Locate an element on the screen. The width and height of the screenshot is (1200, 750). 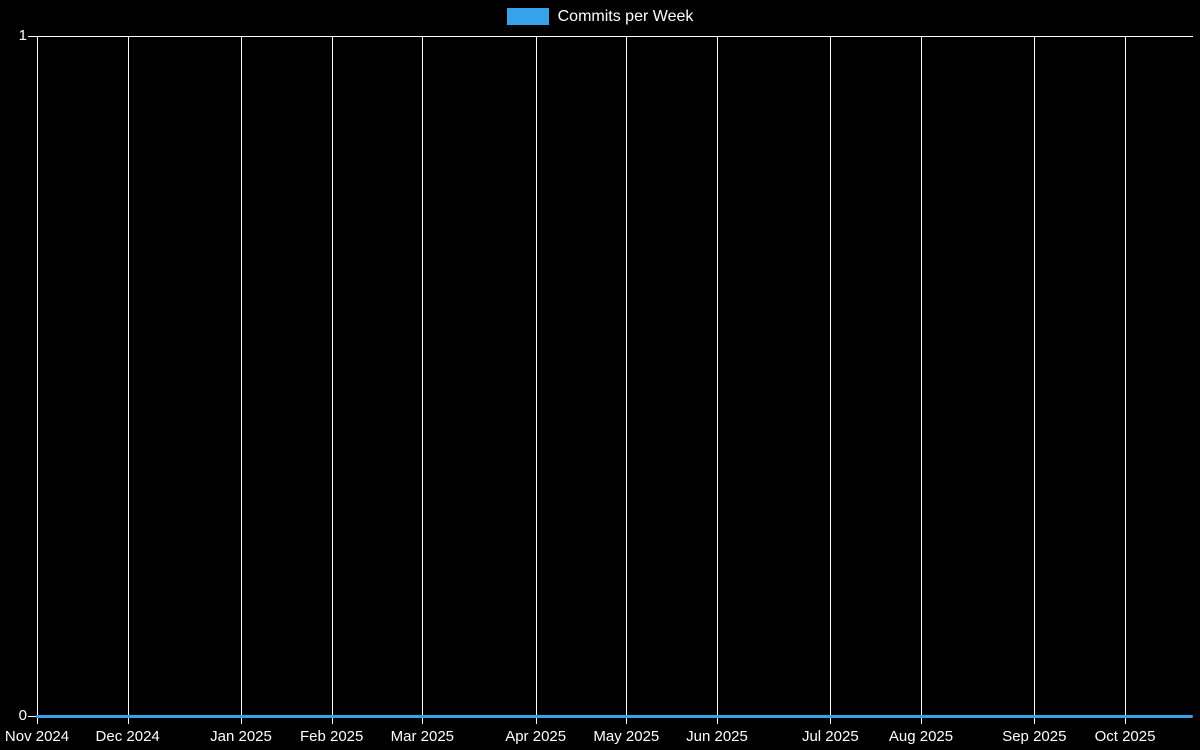
commits-series-line is located at coordinates (614, 716).